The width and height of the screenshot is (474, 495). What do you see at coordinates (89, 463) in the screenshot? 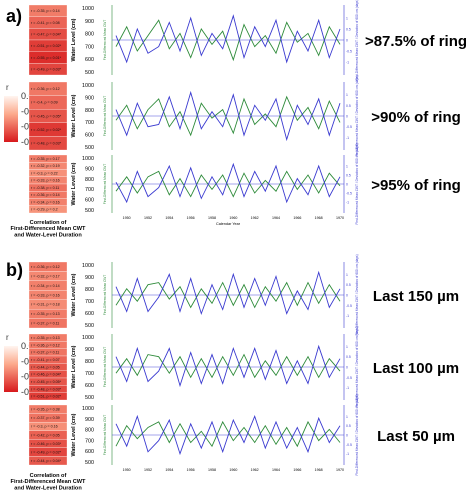
I see `y-tick-label-left: 500` at bounding box center [89, 463].